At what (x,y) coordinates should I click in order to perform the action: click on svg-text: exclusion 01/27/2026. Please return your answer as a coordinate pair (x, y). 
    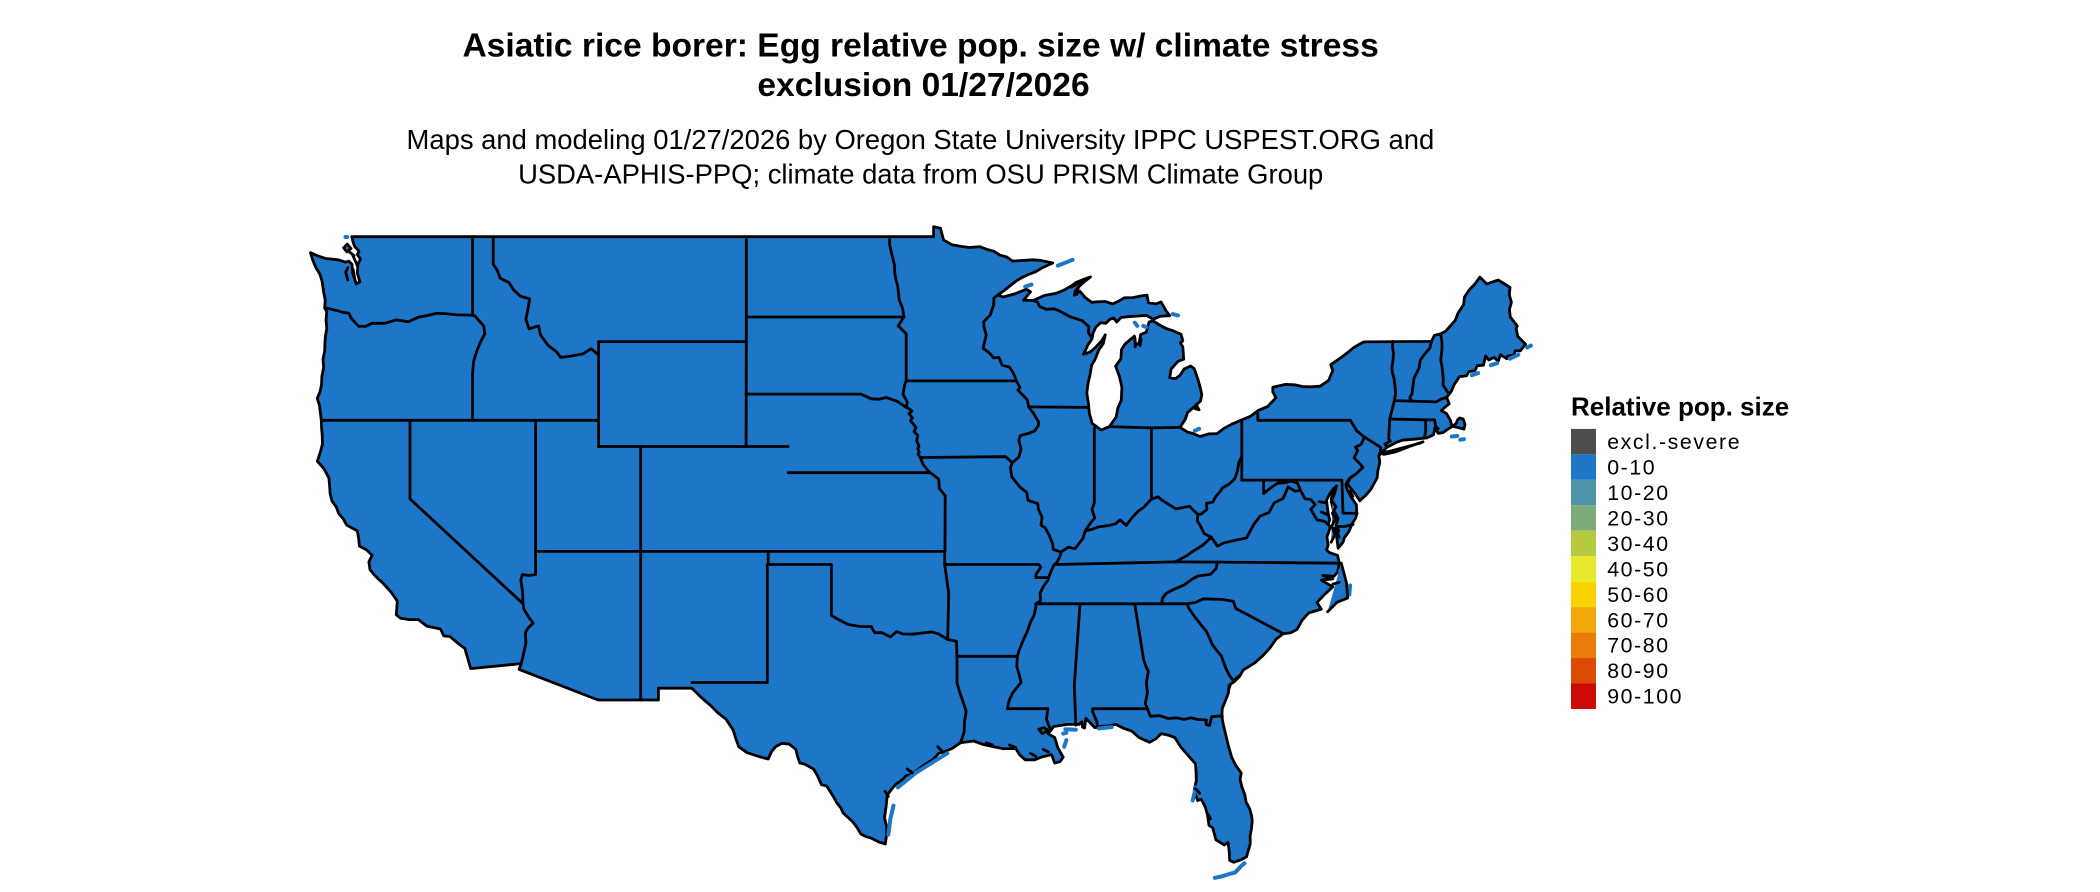
    Looking at the image, I should click on (923, 85).